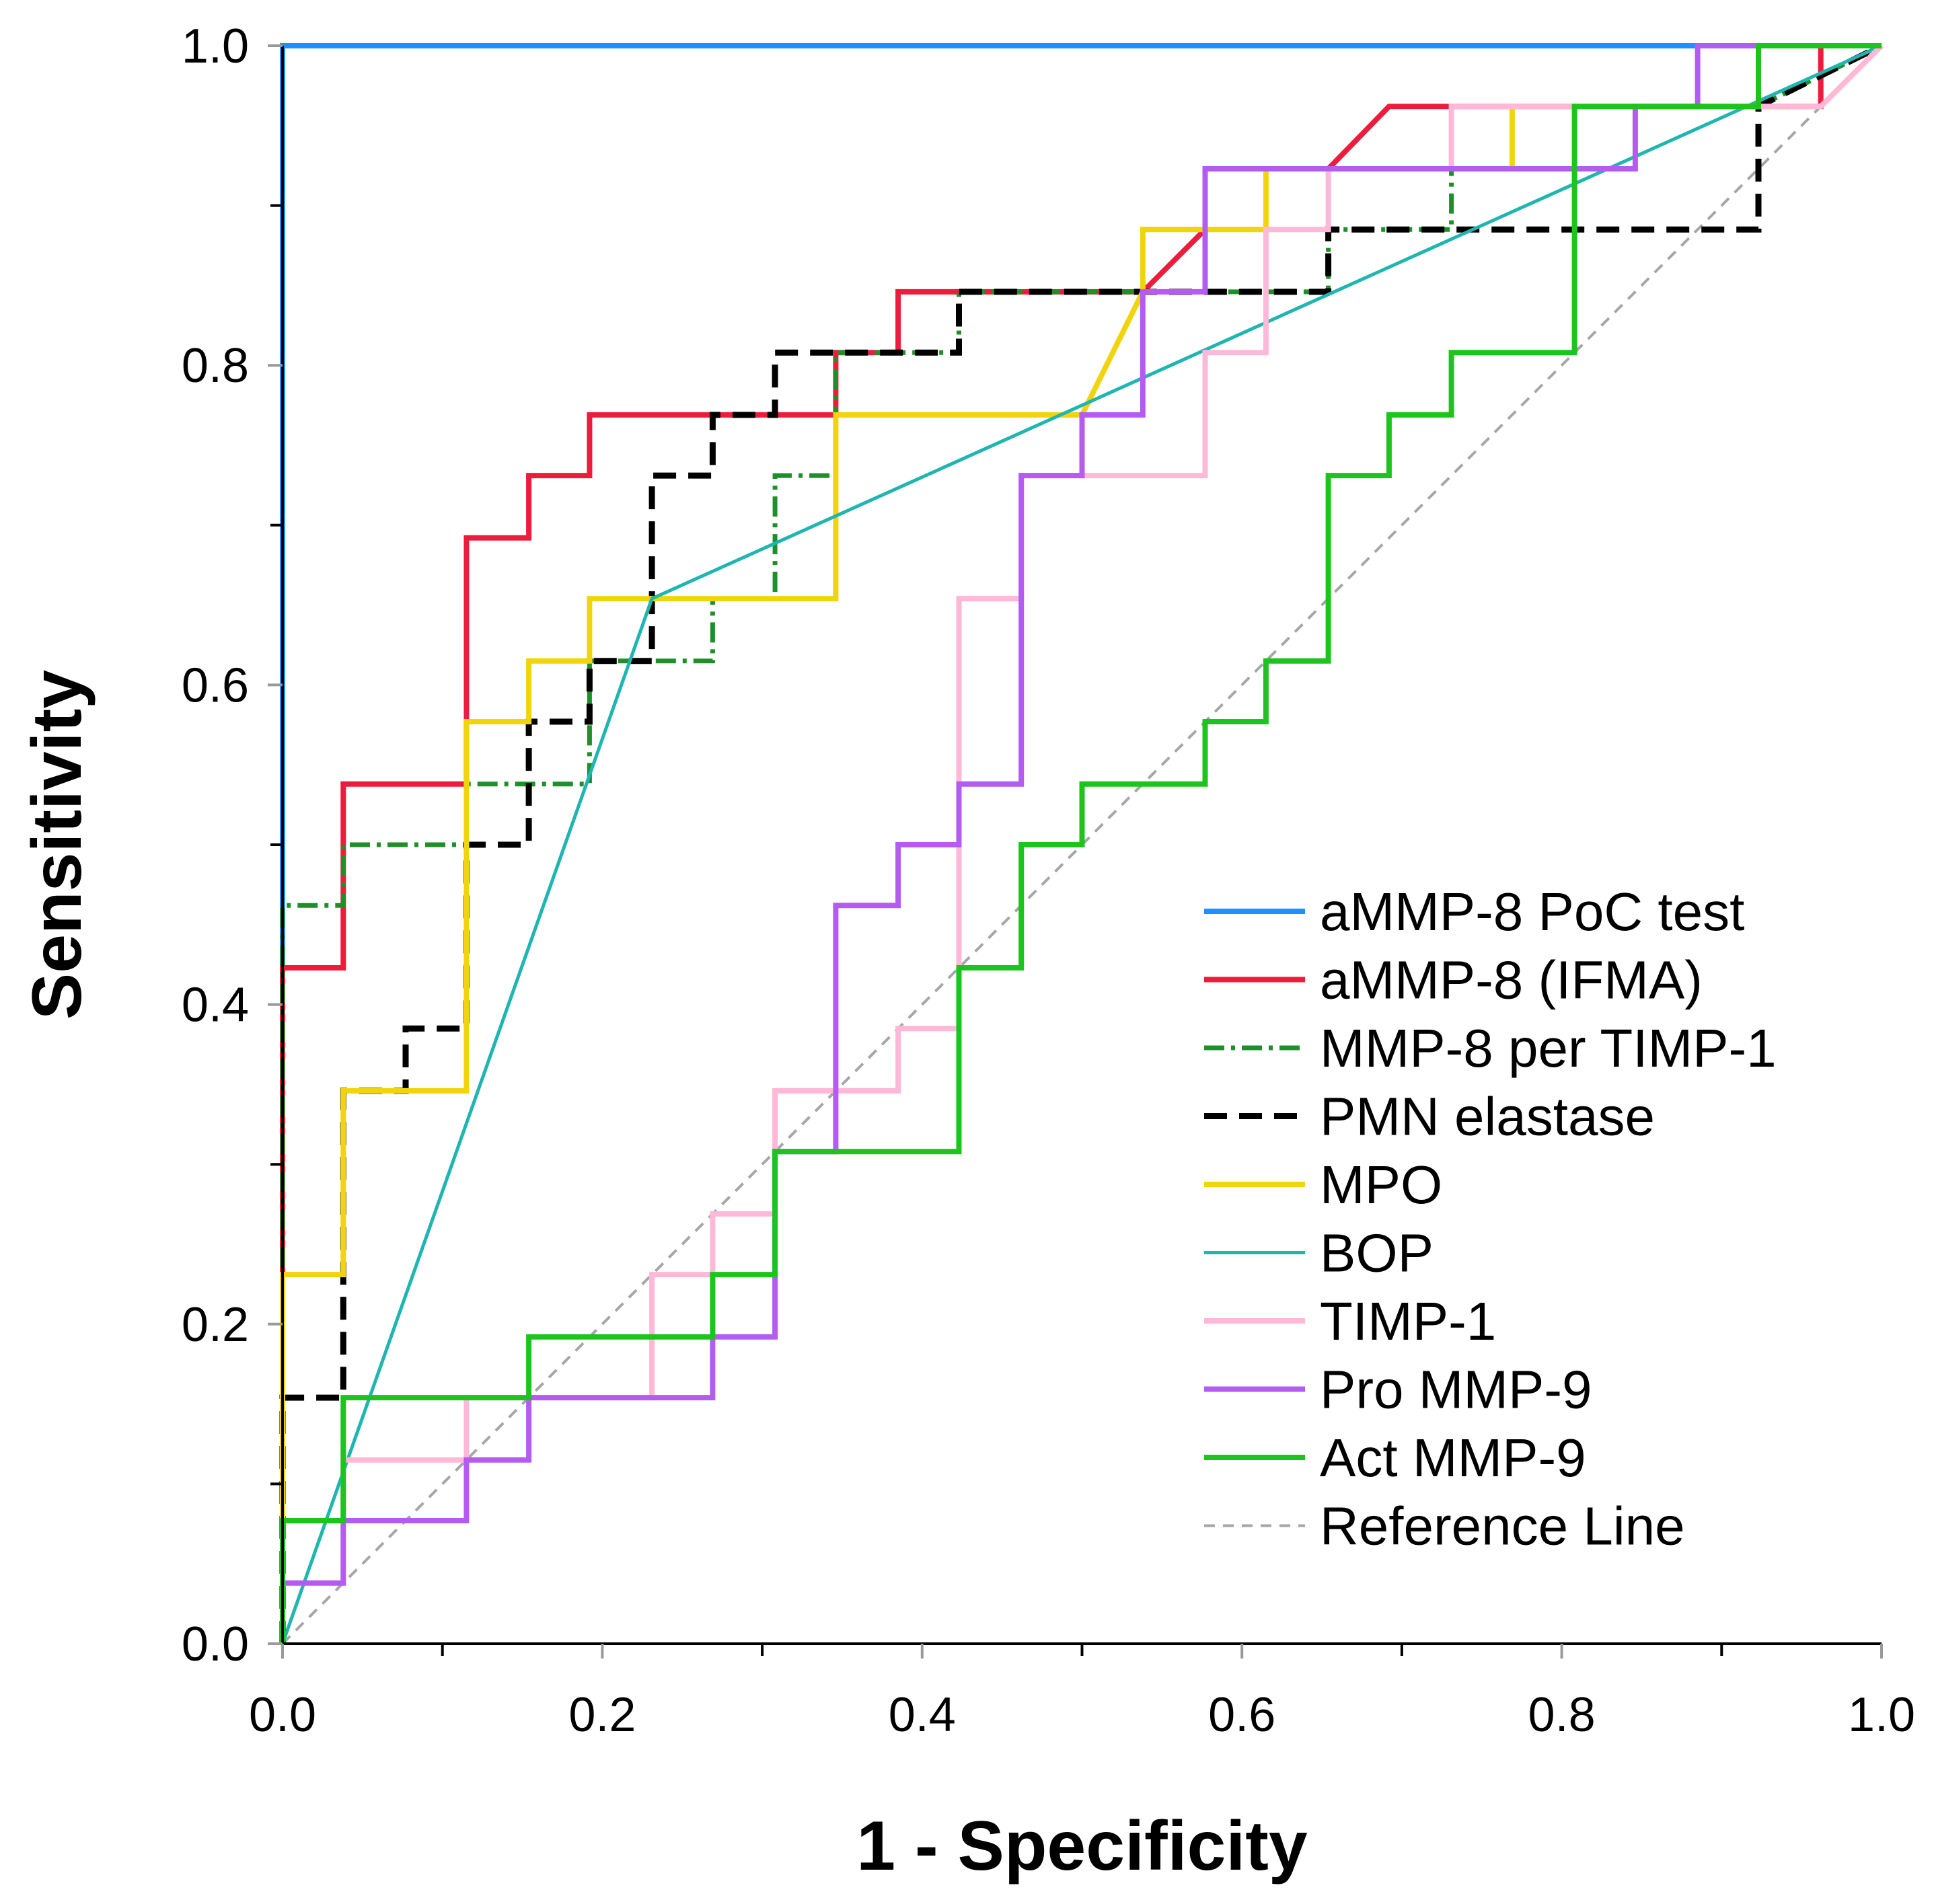 The height and width of the screenshot is (1904, 1934). Describe the element at coordinates (1511, 980) in the screenshot. I see `legend-label: aMMP-8 (IFMA)` at that location.